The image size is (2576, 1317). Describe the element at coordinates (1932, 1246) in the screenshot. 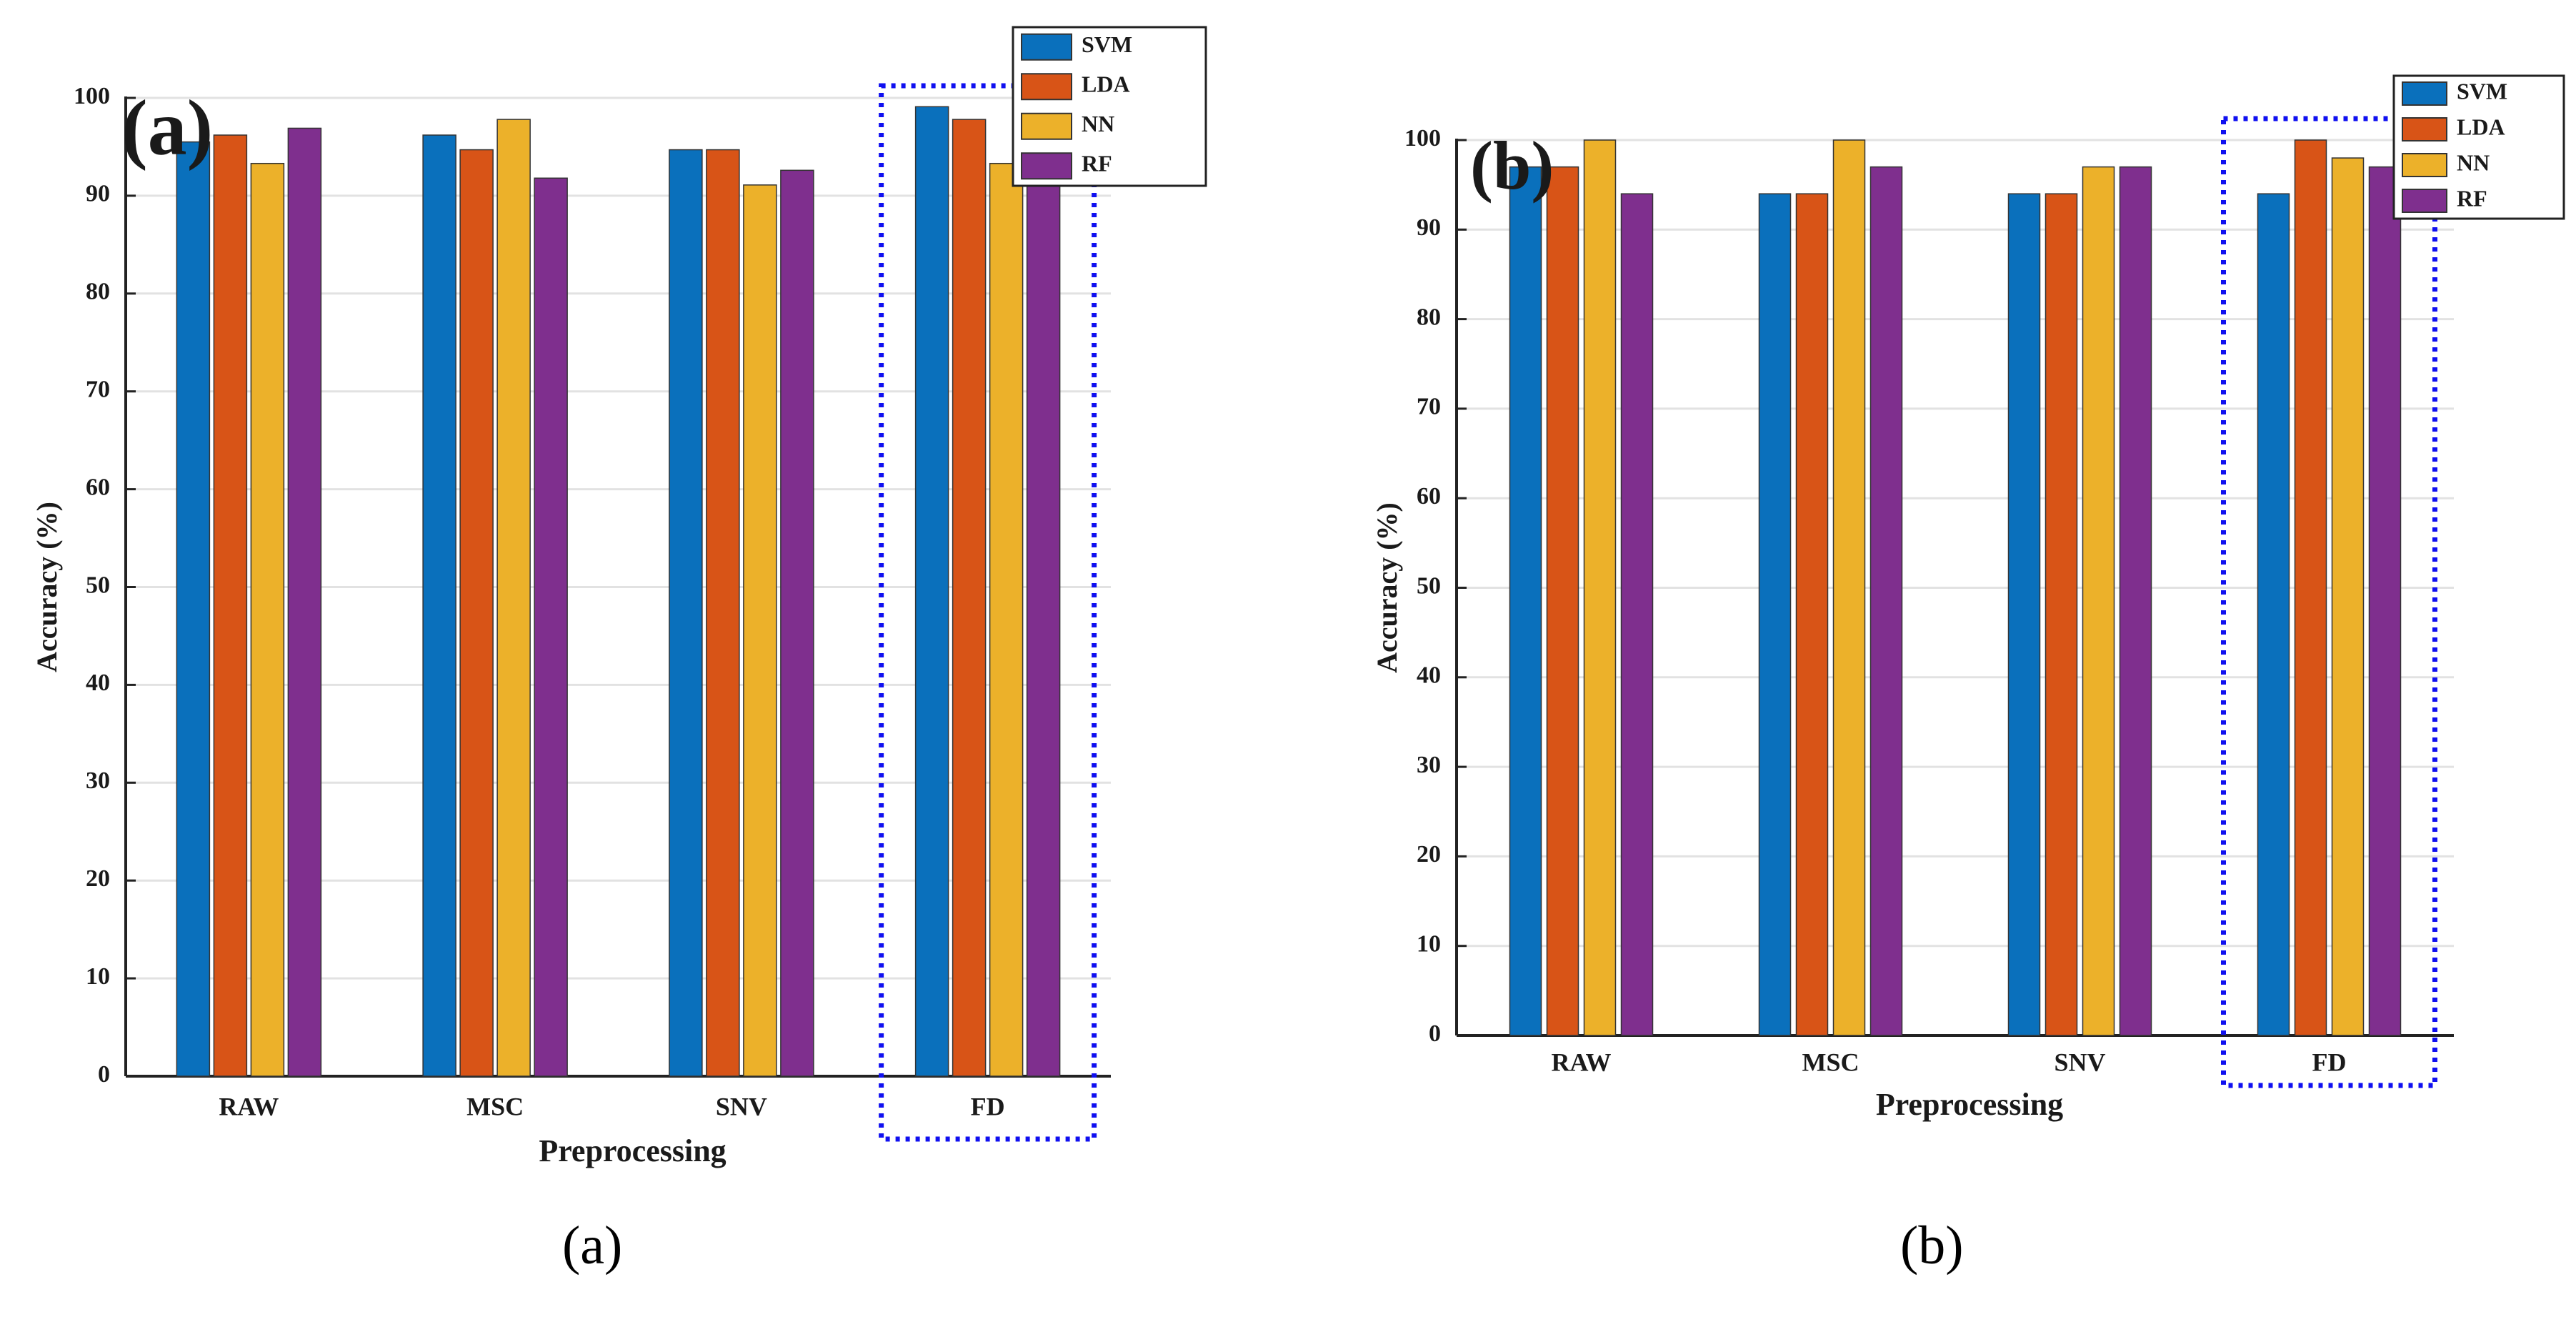

I see `caption-b: (b)` at that location.